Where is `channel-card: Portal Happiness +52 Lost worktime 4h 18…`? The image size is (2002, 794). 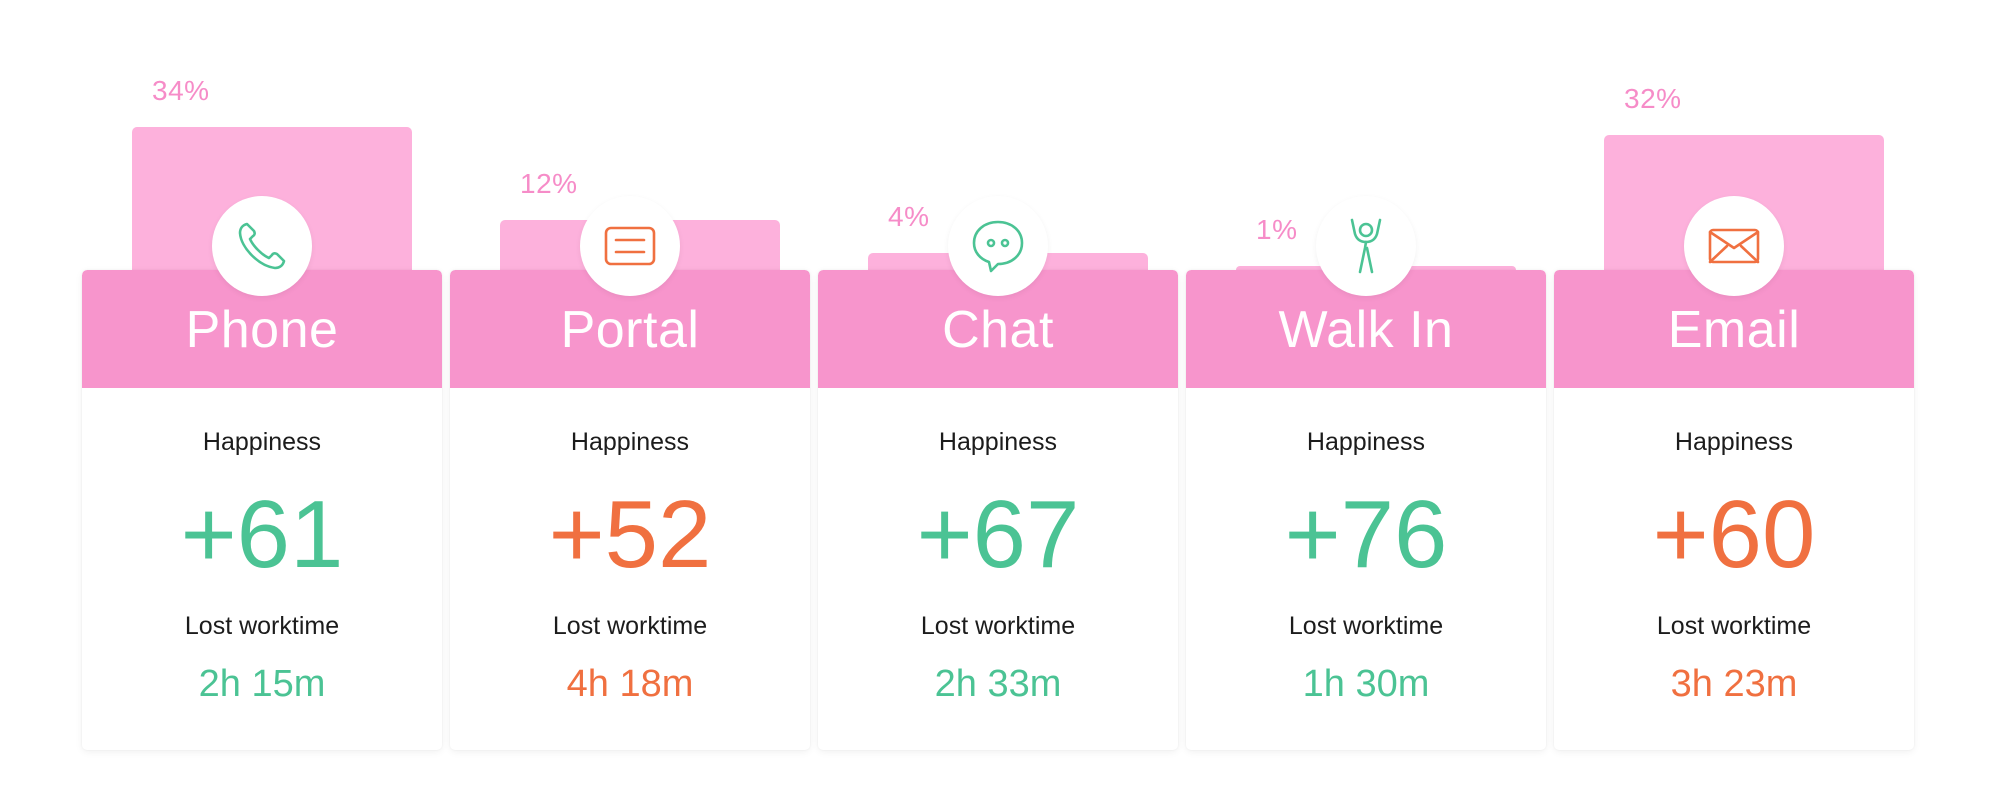 channel-card: Portal Happiness +52 Lost worktime 4h 18… is located at coordinates (630, 510).